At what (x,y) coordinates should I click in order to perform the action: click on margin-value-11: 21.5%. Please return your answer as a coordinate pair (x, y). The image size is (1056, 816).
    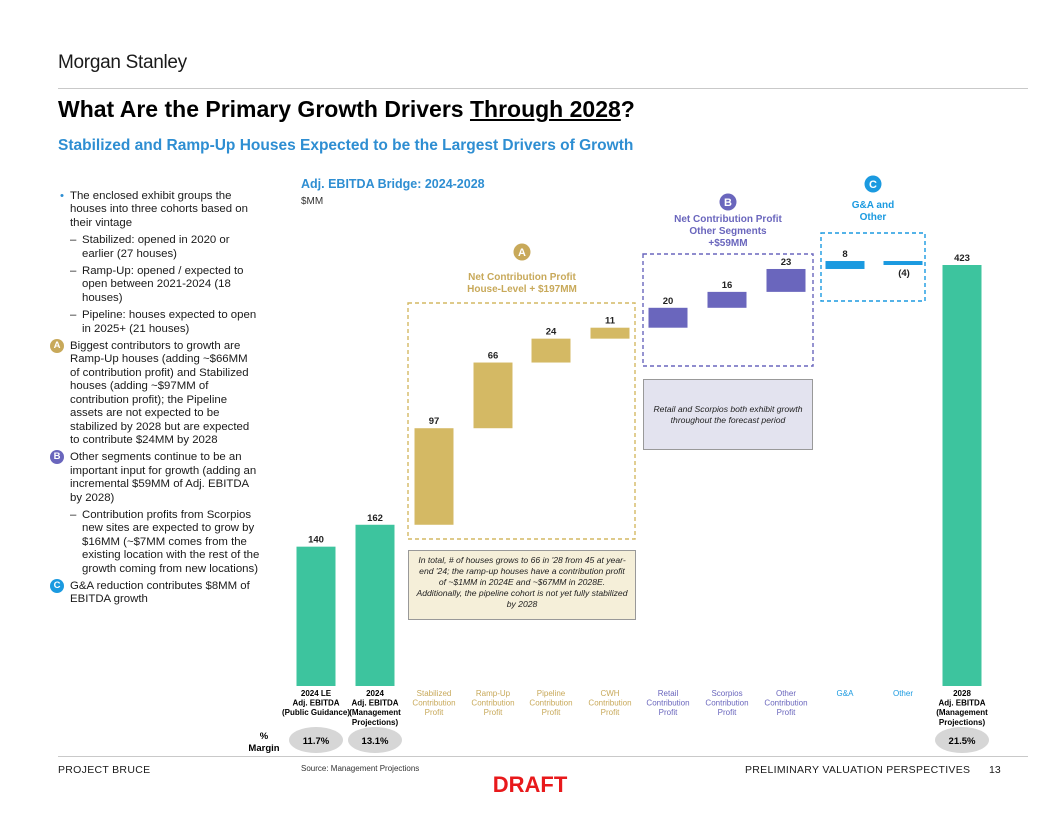
    Looking at the image, I should click on (962, 741).